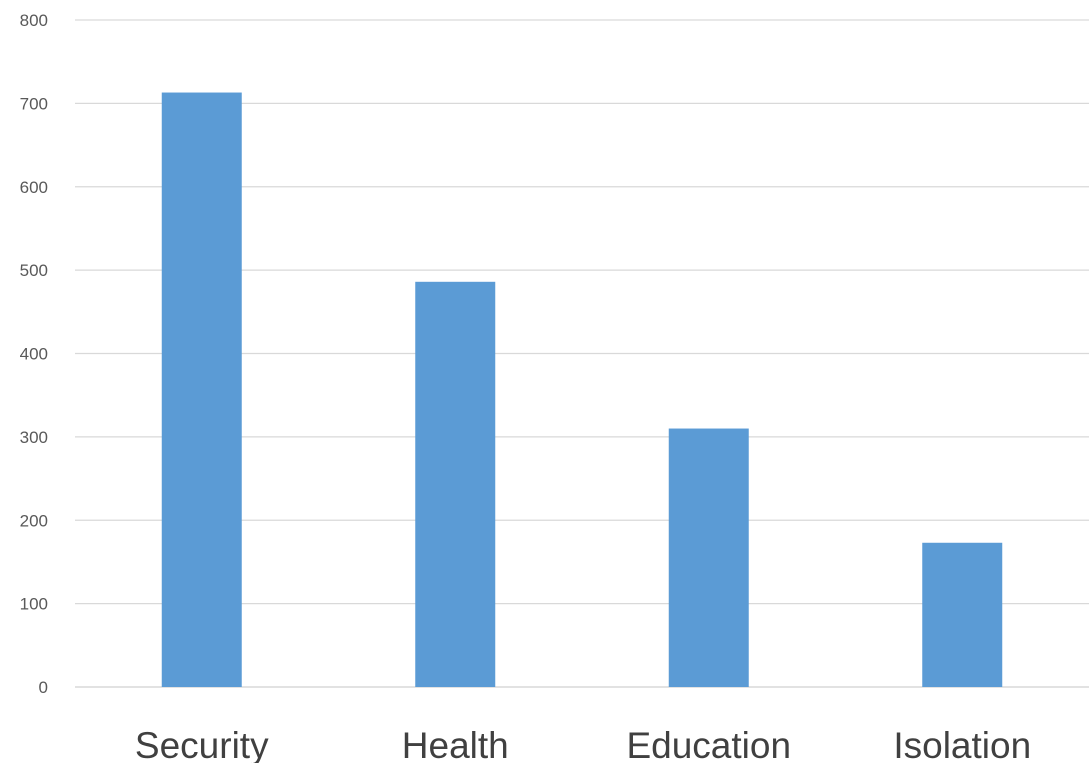 The height and width of the screenshot is (763, 1089). What do you see at coordinates (583, 744) in the screenshot?
I see `x-axis-category-labels: Security Health Education Isolation` at bounding box center [583, 744].